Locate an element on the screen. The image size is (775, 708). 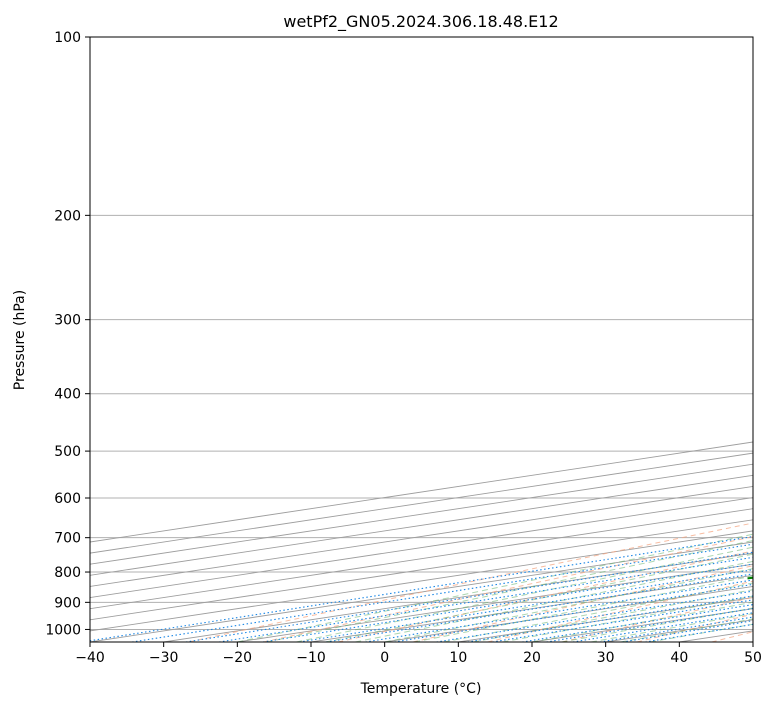
y-tick-label: 800 is located at coordinates (67, 573).